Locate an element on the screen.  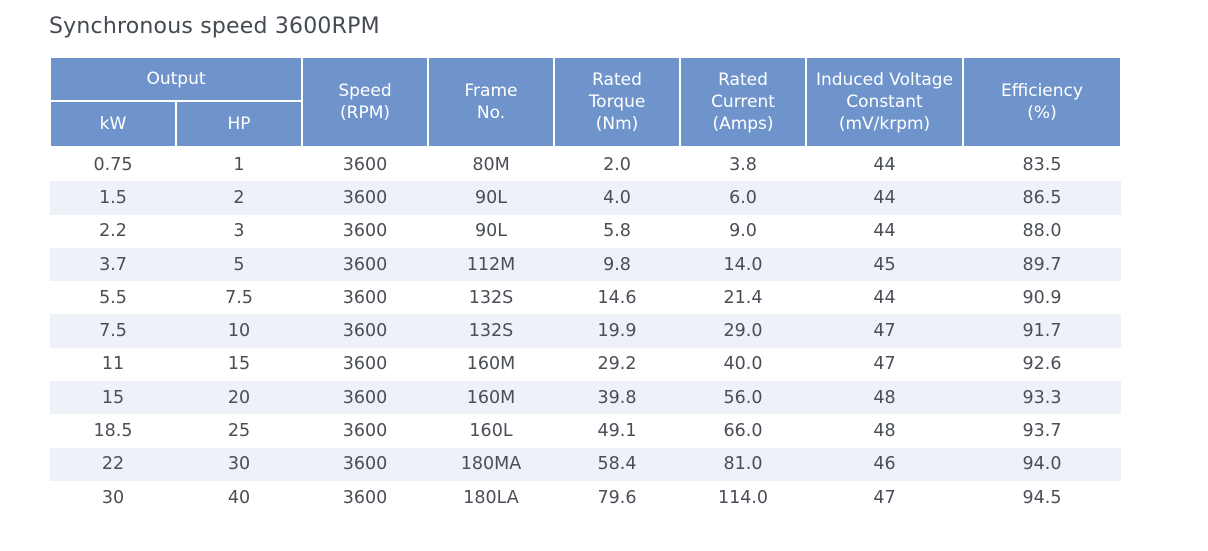
cell-efficiency: 86.5 is located at coordinates (1042, 198).